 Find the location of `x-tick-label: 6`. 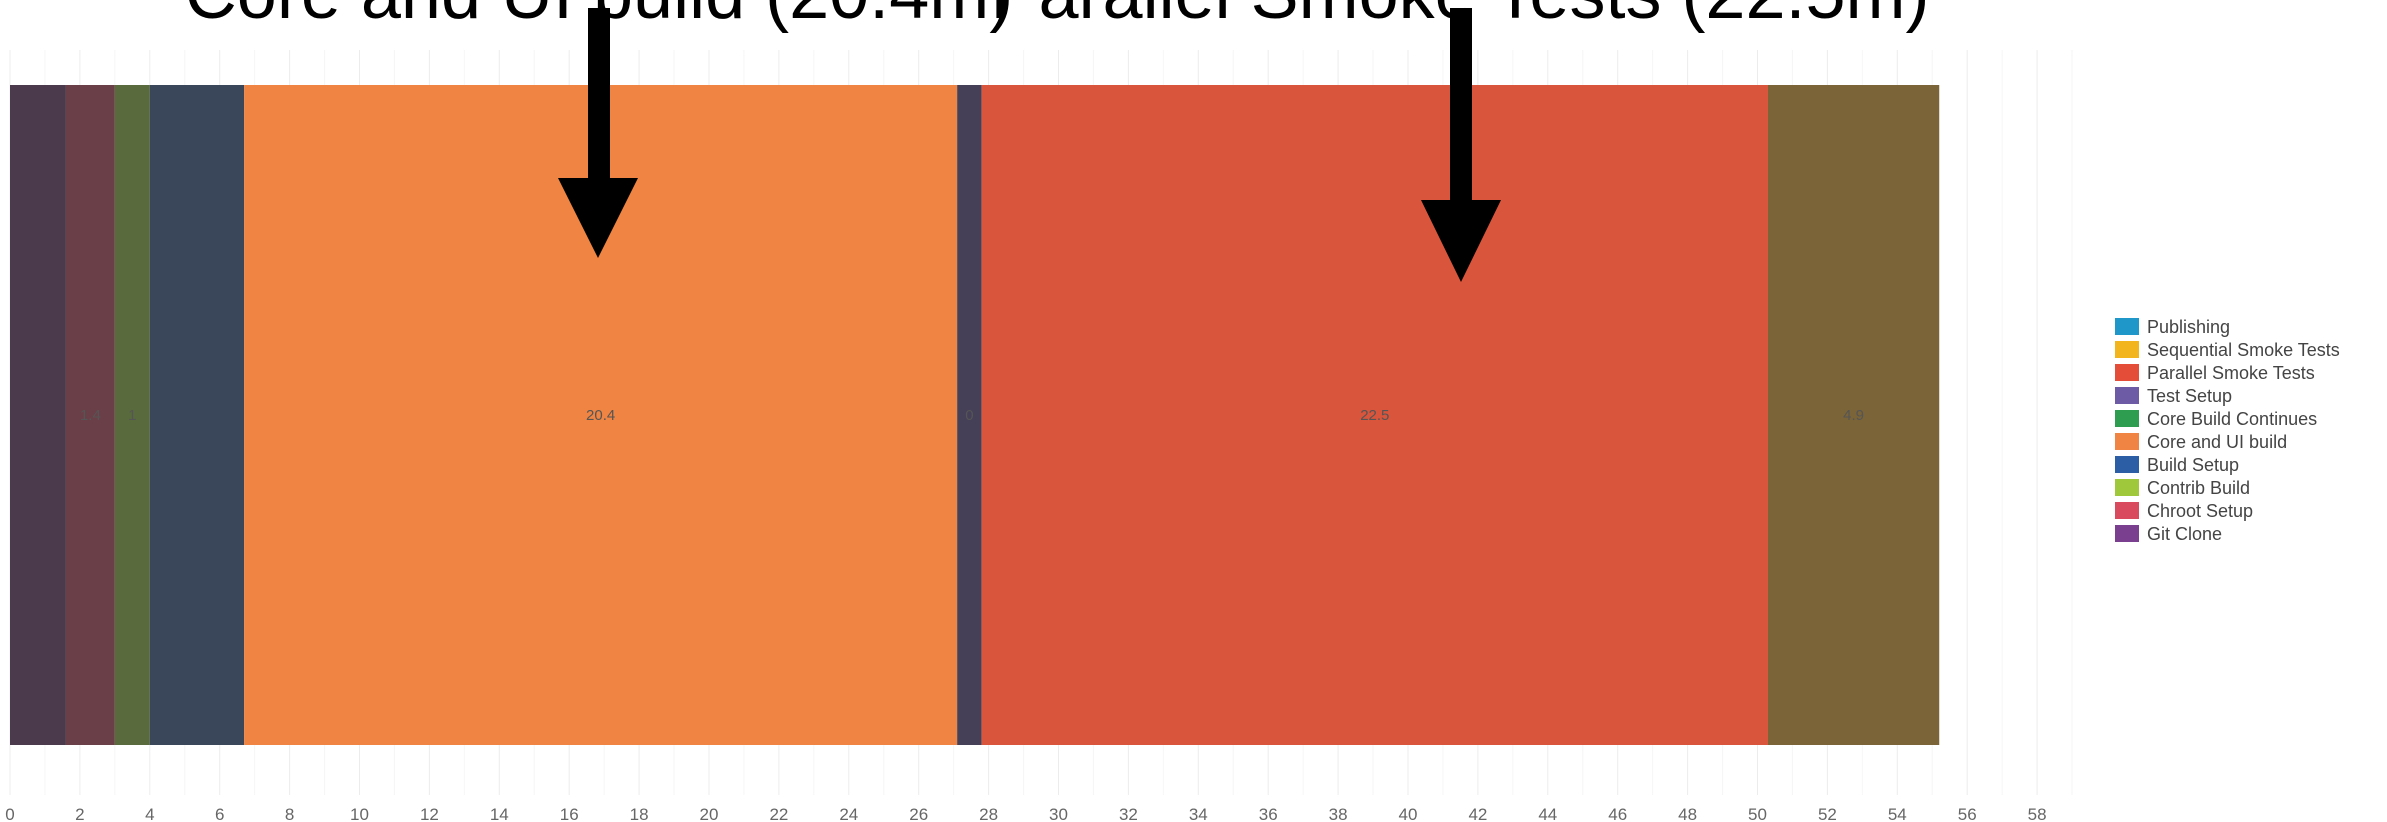

x-tick-label: 6 is located at coordinates (219, 813).